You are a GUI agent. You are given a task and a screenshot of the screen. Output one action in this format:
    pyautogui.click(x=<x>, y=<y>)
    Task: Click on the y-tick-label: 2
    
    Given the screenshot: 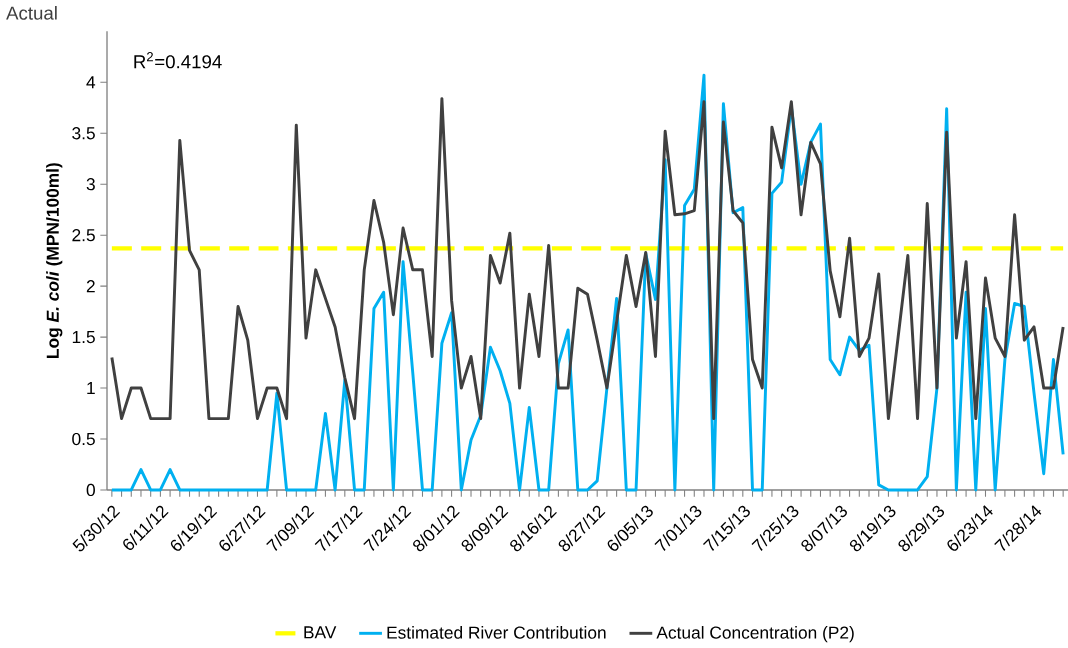 What is the action you would take?
    pyautogui.click(x=90, y=286)
    